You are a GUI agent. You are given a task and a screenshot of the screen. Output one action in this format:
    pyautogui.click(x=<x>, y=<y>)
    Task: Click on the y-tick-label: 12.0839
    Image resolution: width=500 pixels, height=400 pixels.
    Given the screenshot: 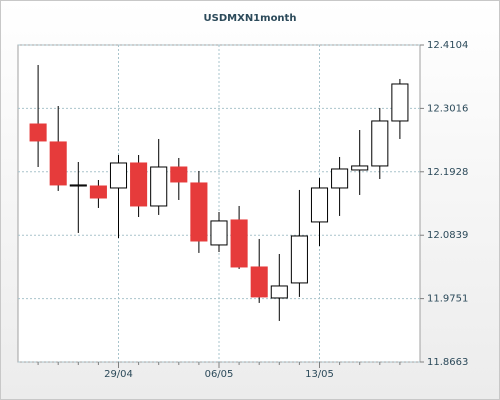 What is the action you would take?
    pyautogui.click(x=447, y=235)
    